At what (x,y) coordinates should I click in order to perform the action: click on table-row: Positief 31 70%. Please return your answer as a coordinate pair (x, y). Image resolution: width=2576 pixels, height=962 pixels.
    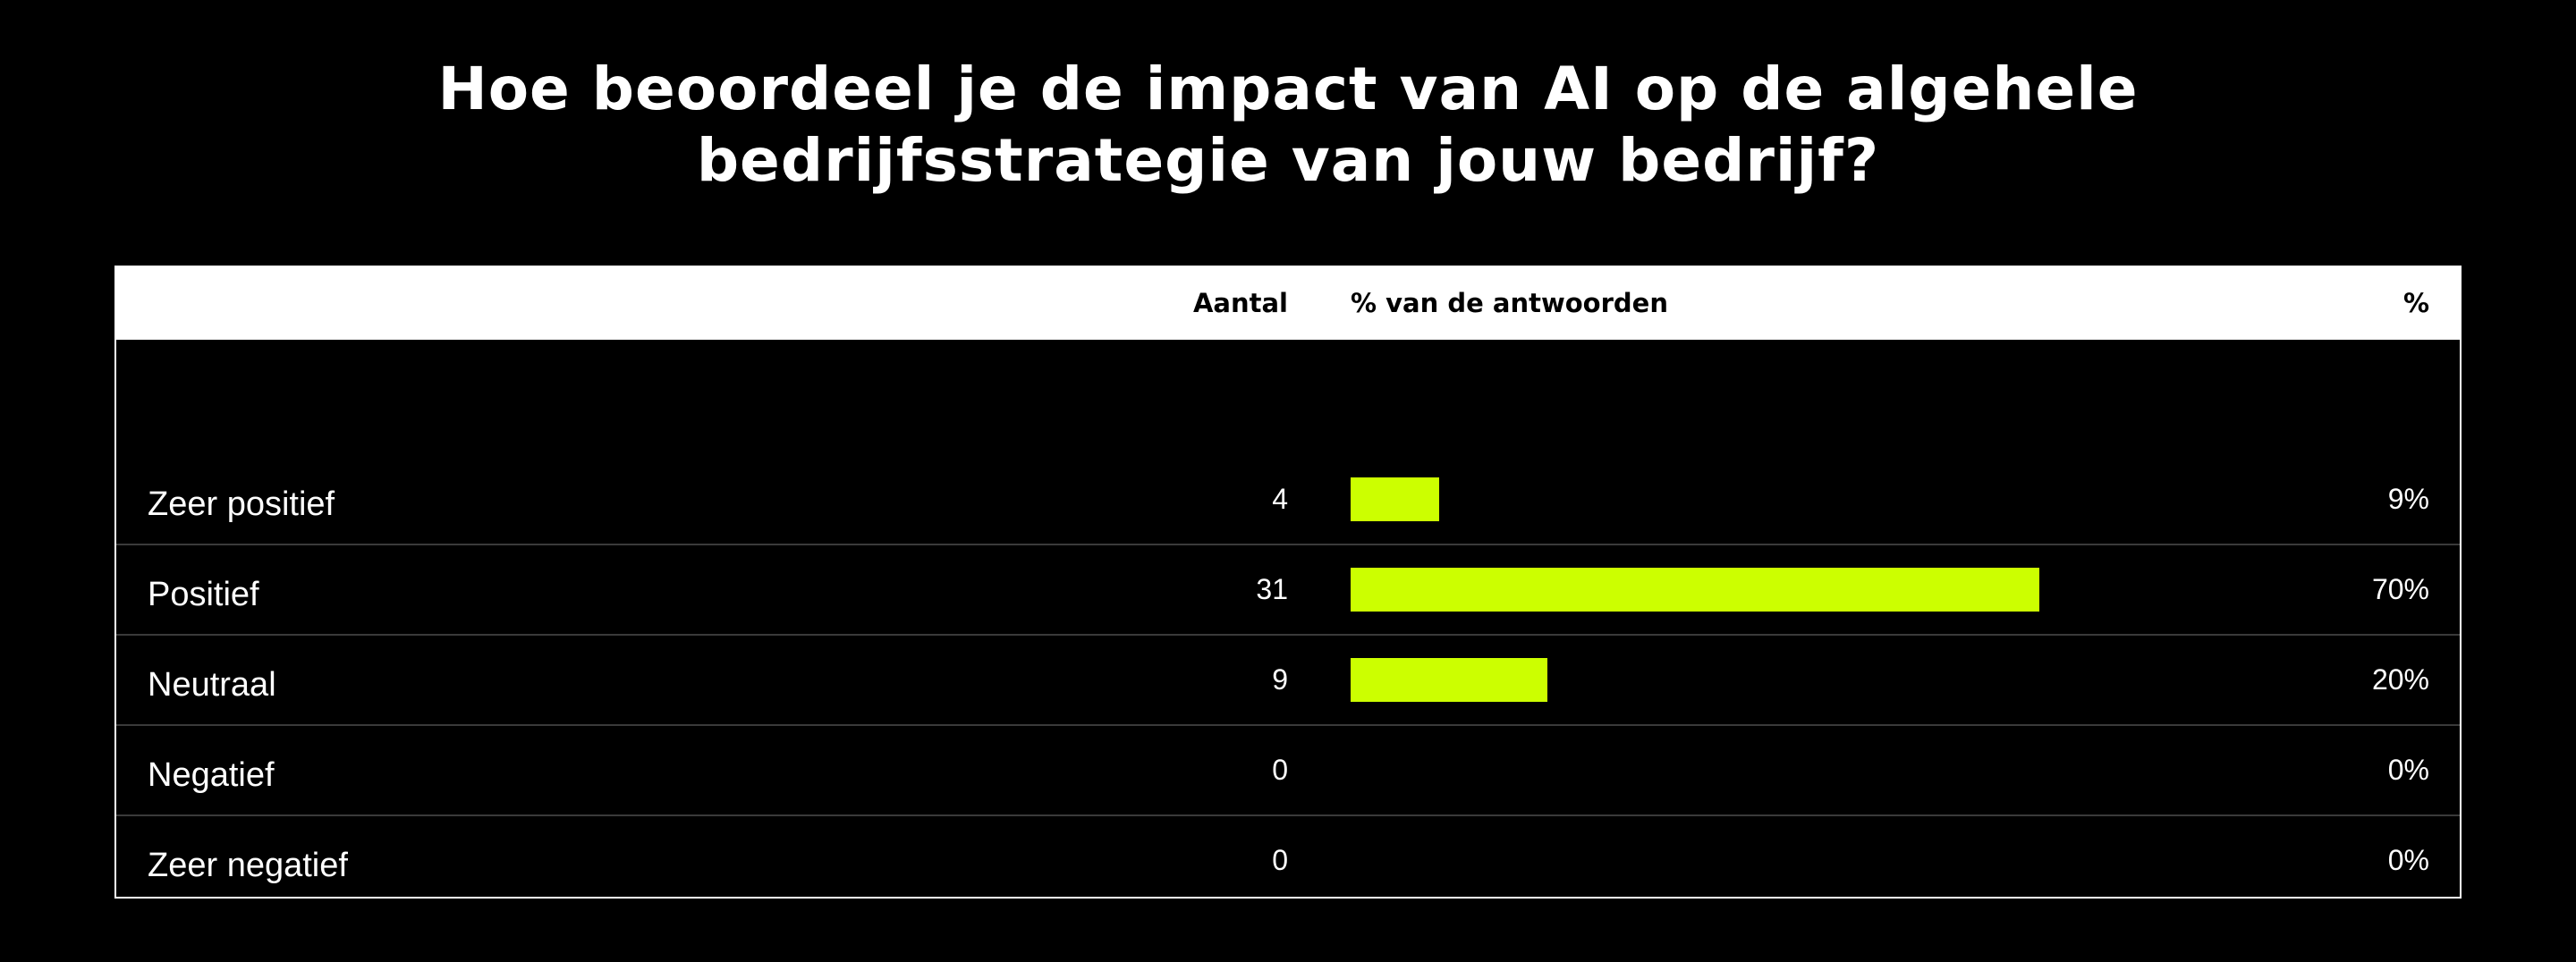
    Looking at the image, I should click on (1288, 591).